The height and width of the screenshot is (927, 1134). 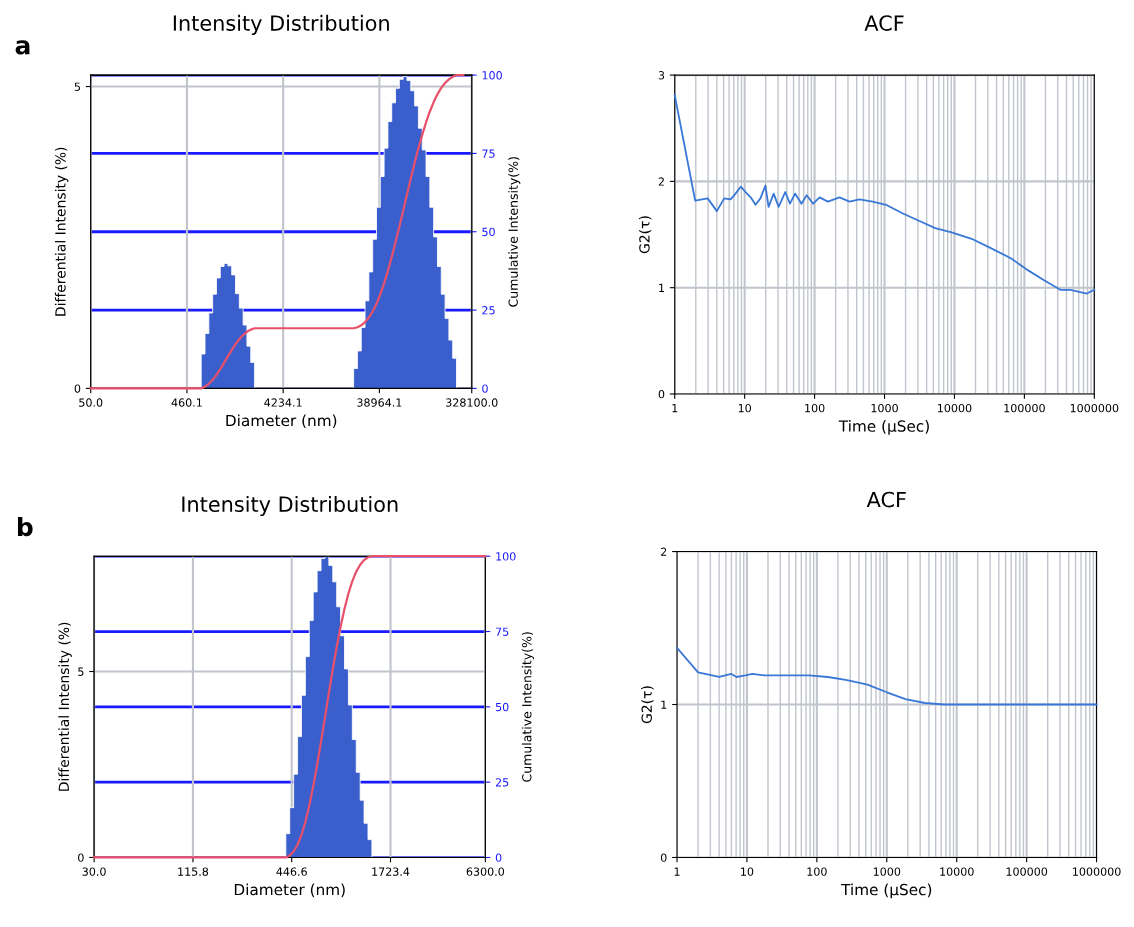 I want to click on y-tick-label: 3, so click(x=661, y=75).